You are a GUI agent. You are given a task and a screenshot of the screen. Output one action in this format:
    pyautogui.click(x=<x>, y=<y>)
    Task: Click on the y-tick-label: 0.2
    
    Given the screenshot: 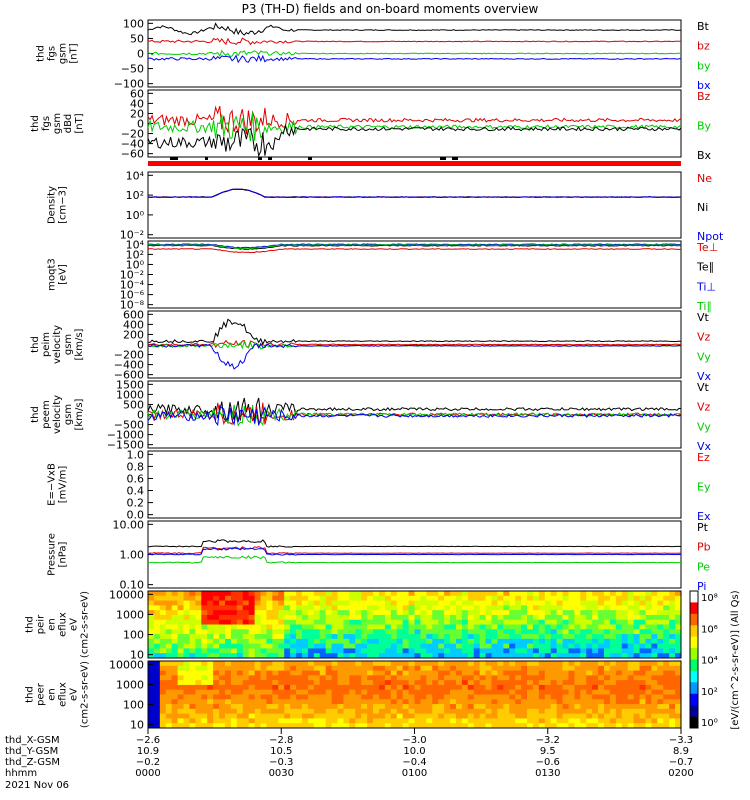 What is the action you would take?
    pyautogui.click(x=136, y=503)
    